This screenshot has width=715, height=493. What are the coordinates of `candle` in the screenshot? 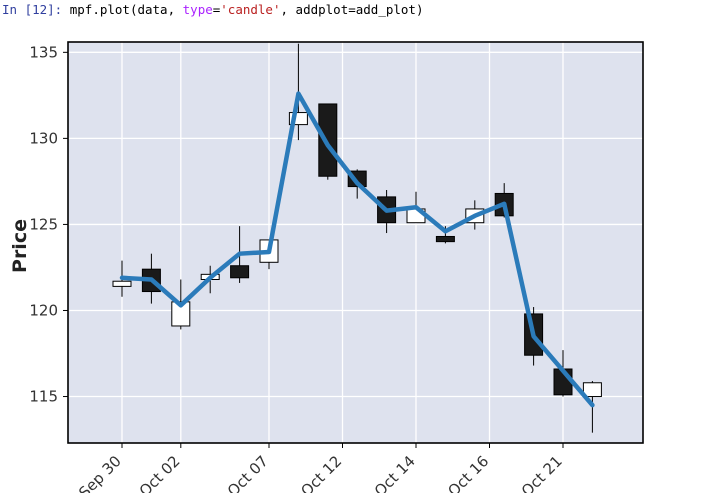 It's located at (328, 141).